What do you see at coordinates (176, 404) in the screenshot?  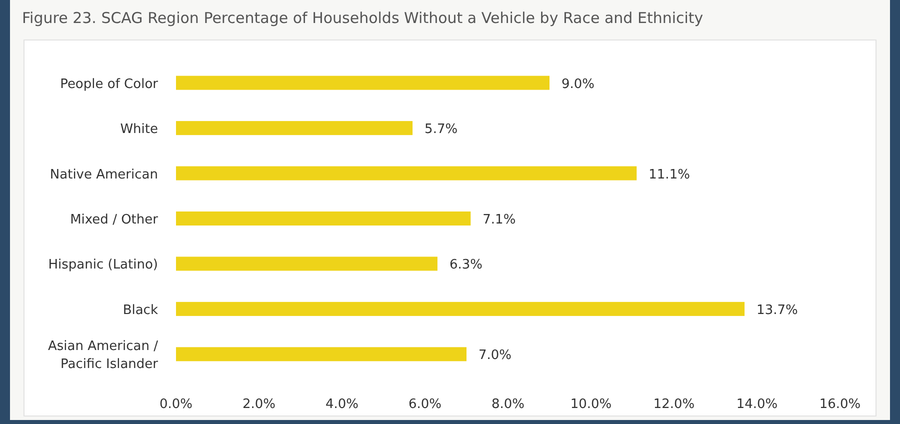 I see `x-tick-label: 0.0%` at bounding box center [176, 404].